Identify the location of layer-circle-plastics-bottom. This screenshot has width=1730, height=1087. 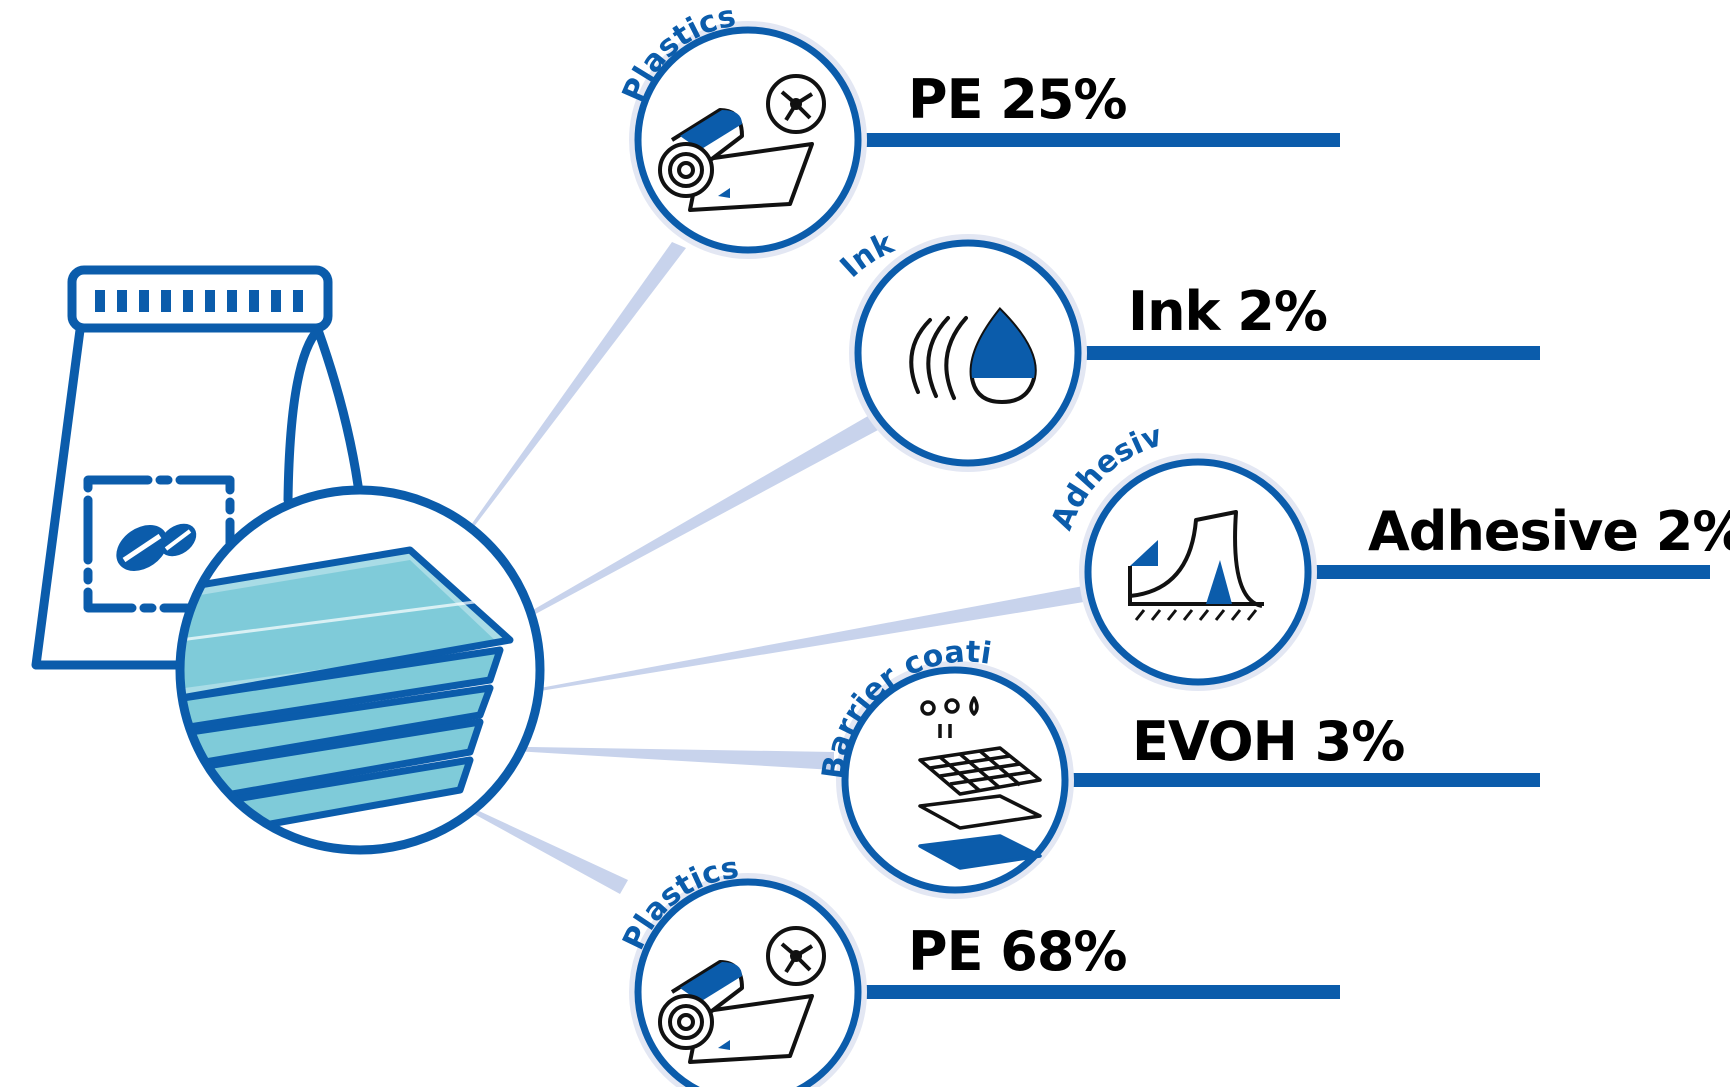
(748, 980).